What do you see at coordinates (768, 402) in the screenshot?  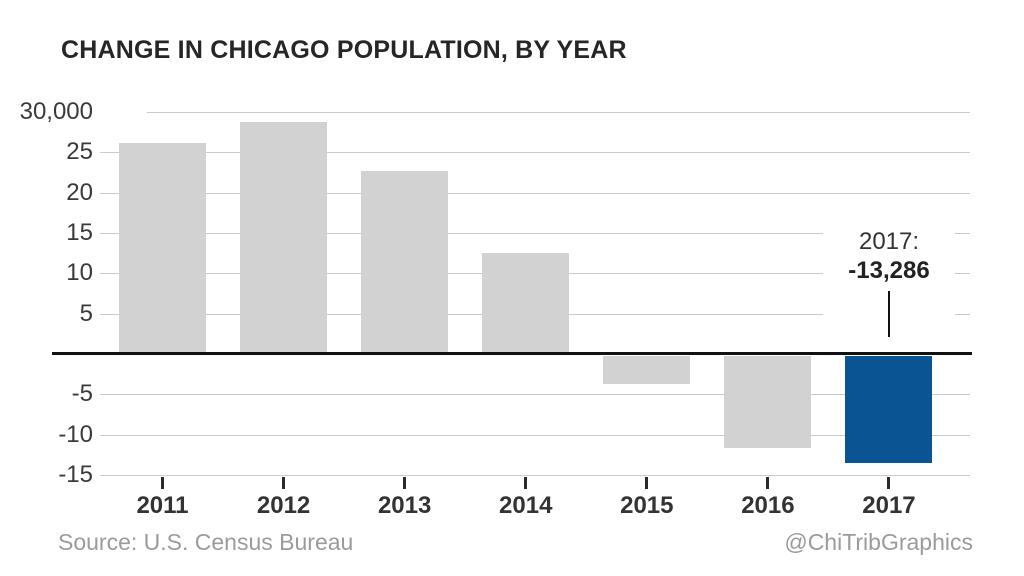 I see `bar-2016` at bounding box center [768, 402].